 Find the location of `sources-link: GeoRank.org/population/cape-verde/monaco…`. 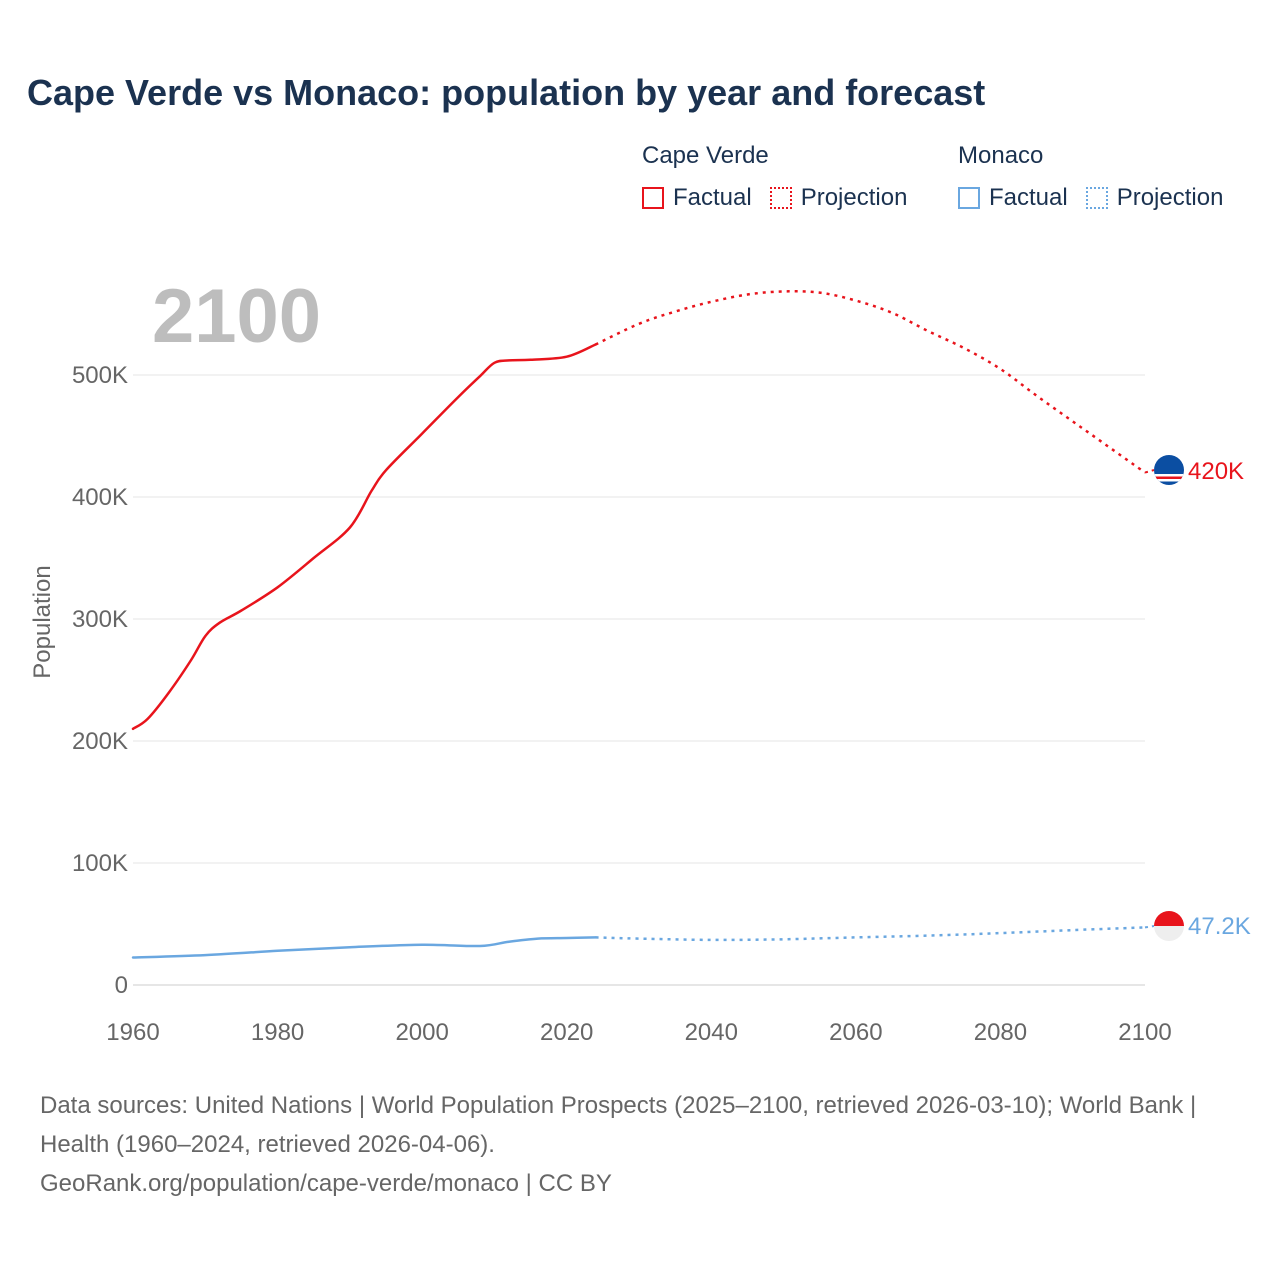

sources-link: GeoRank.org/population/cape-verde/monaco… is located at coordinates (326, 1183).